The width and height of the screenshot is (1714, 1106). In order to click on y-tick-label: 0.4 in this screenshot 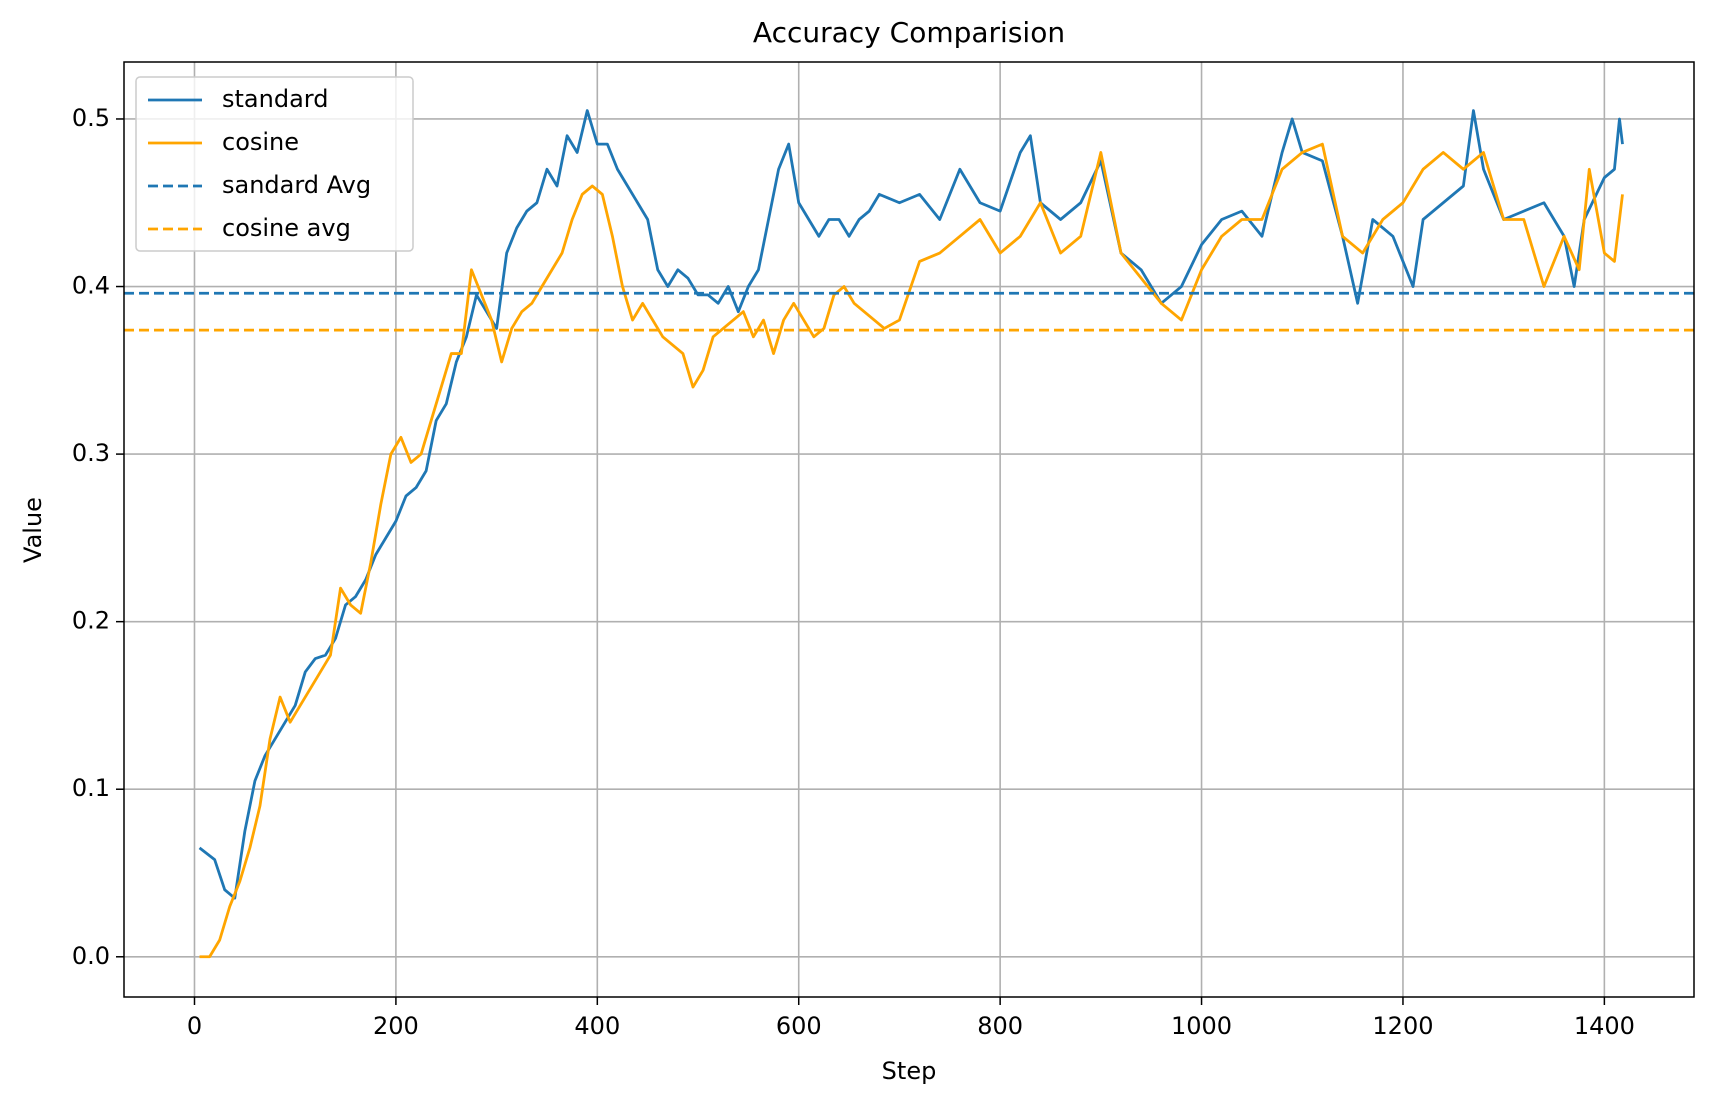, I will do `click(91, 286)`.